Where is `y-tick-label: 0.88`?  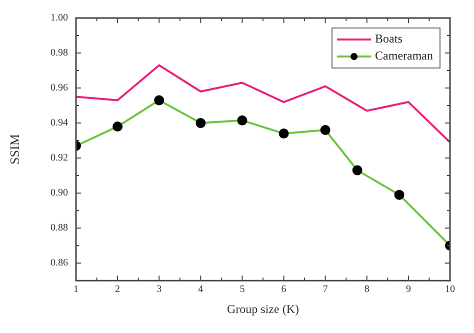 y-tick-label: 0.88 is located at coordinates (59, 228).